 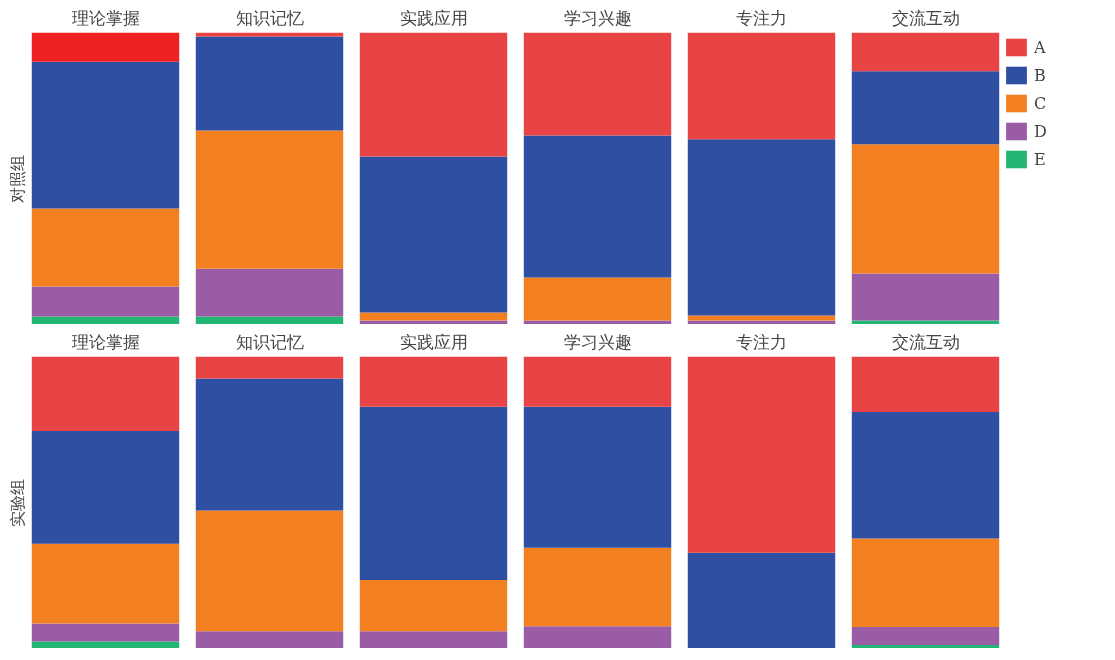 I want to click on legend-label: E, so click(x=1040, y=159).